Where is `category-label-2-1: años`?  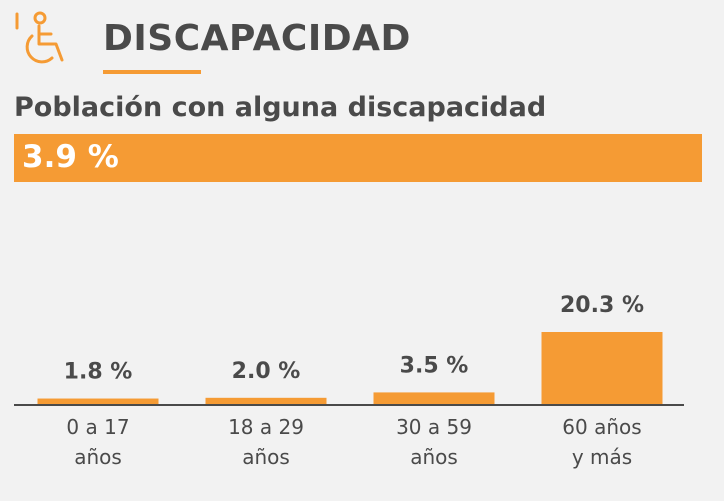
category-label-2-1: años is located at coordinates (434, 457).